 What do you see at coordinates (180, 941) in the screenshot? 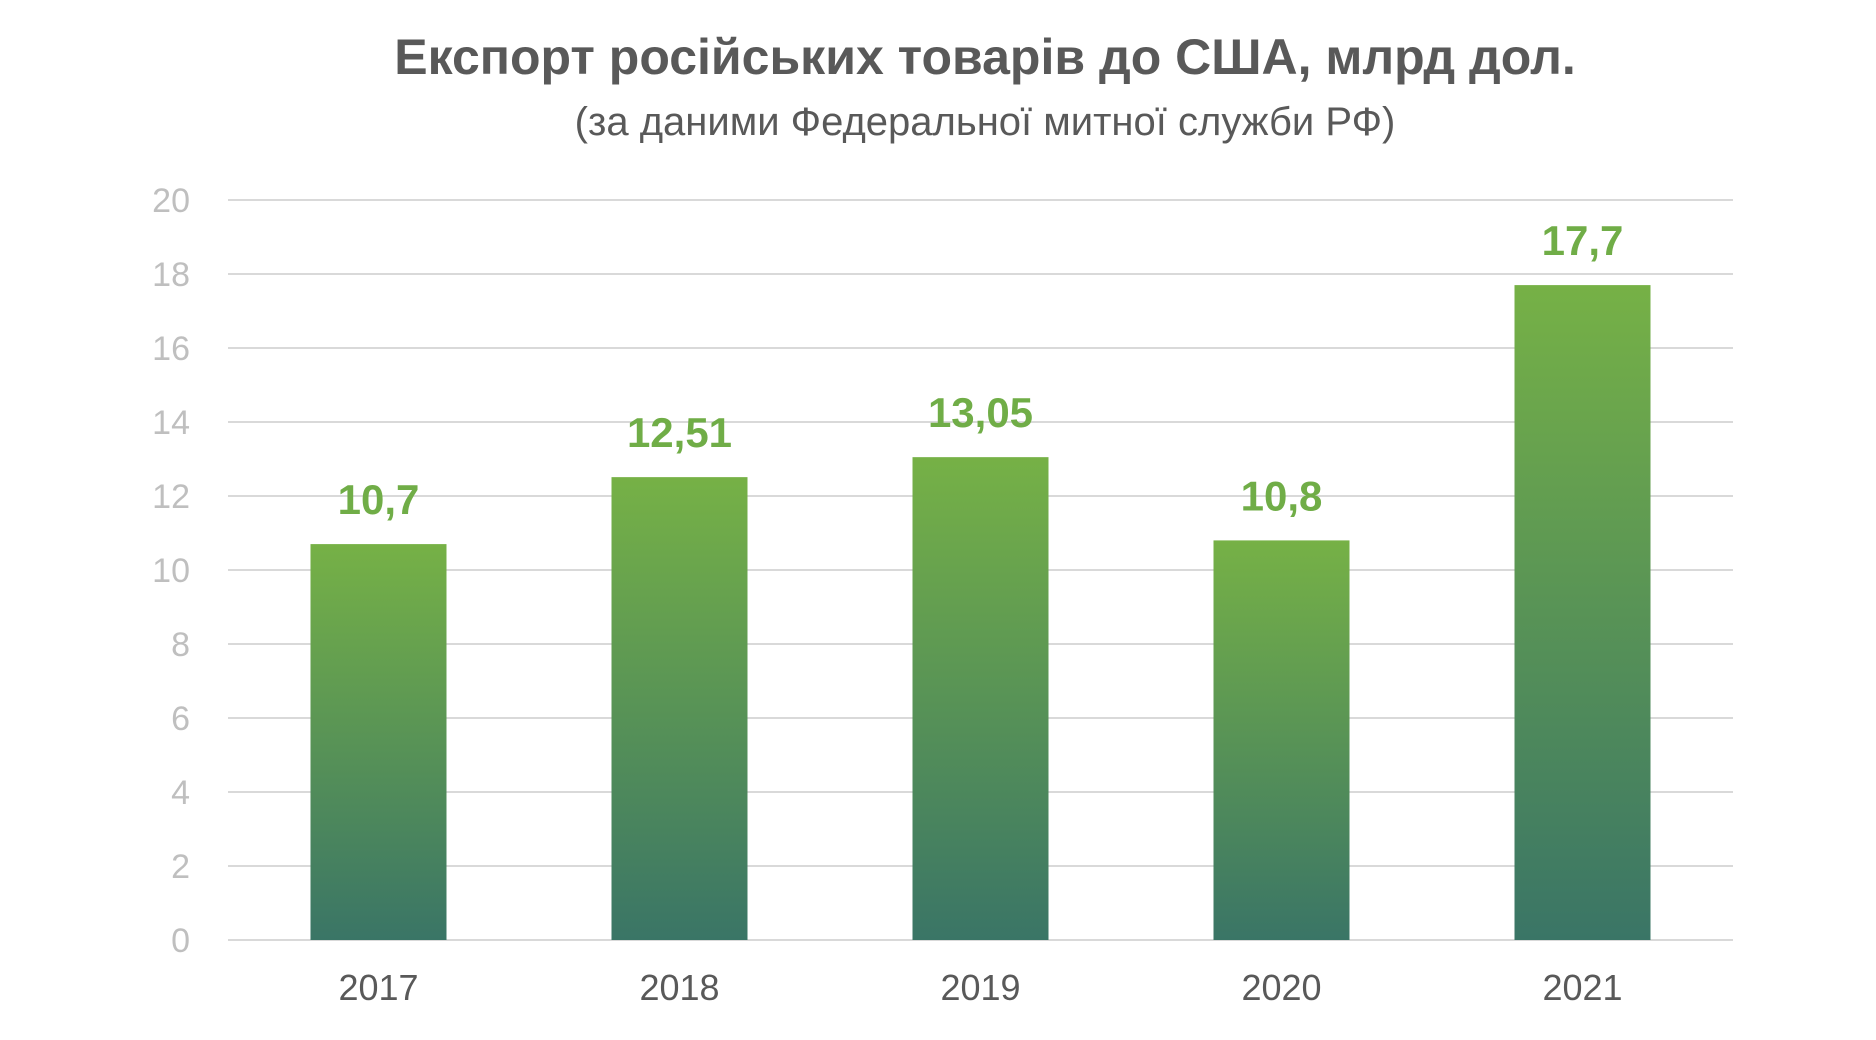
I see `y-tick-label: 0` at bounding box center [180, 941].